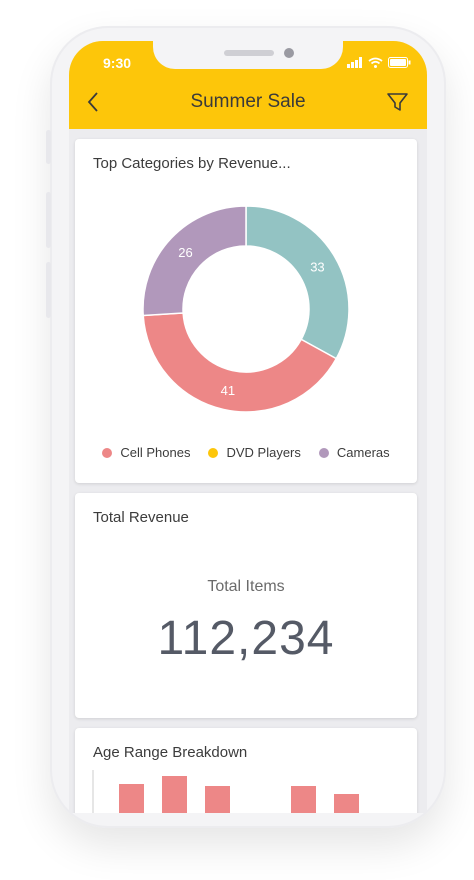 This screenshot has width=474, height=880. I want to click on wifi-icon, so click(375, 62).